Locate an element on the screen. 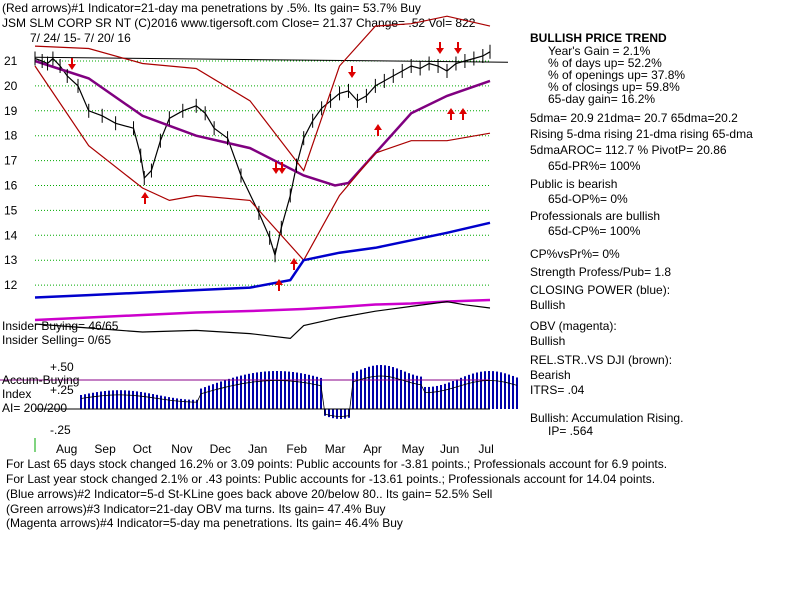  month-label: Apr is located at coordinates (372, 449).